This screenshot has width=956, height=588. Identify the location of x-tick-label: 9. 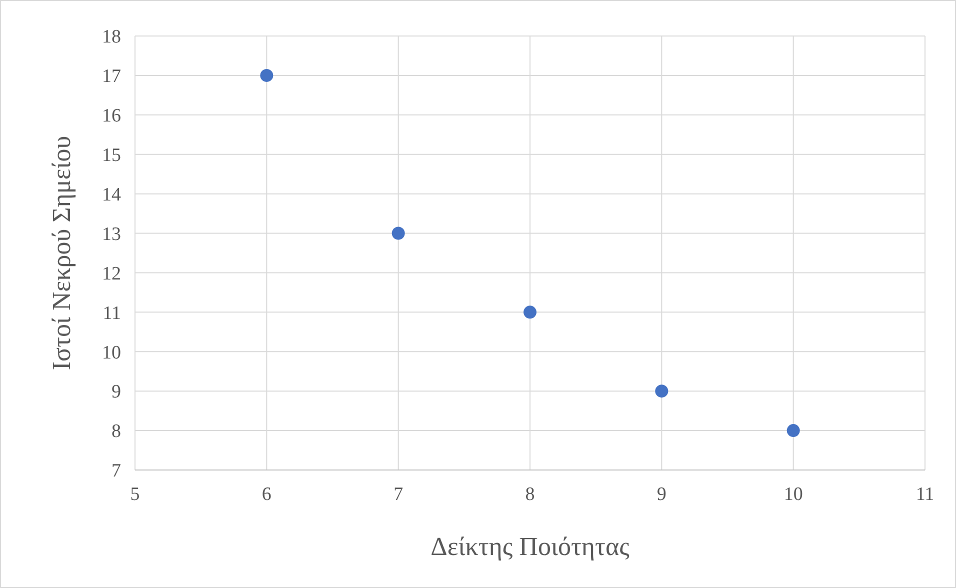
(661, 494).